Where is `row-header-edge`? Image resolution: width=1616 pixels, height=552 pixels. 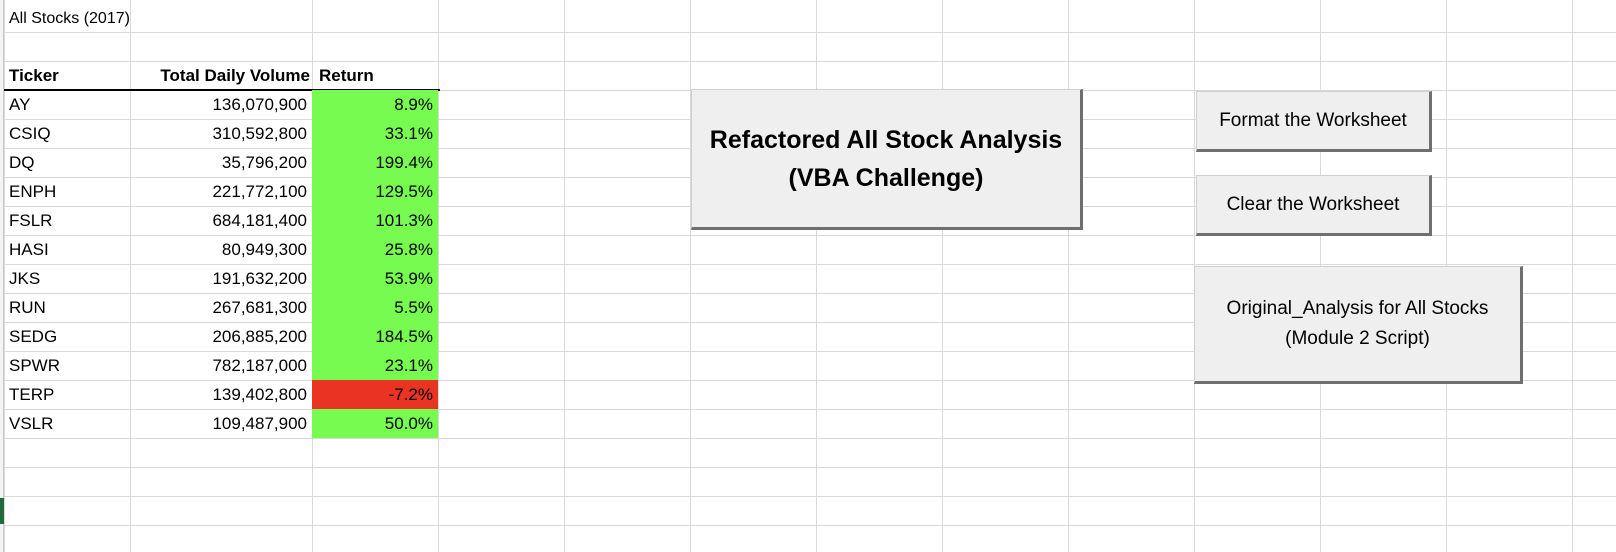 row-header-edge is located at coordinates (2, 276).